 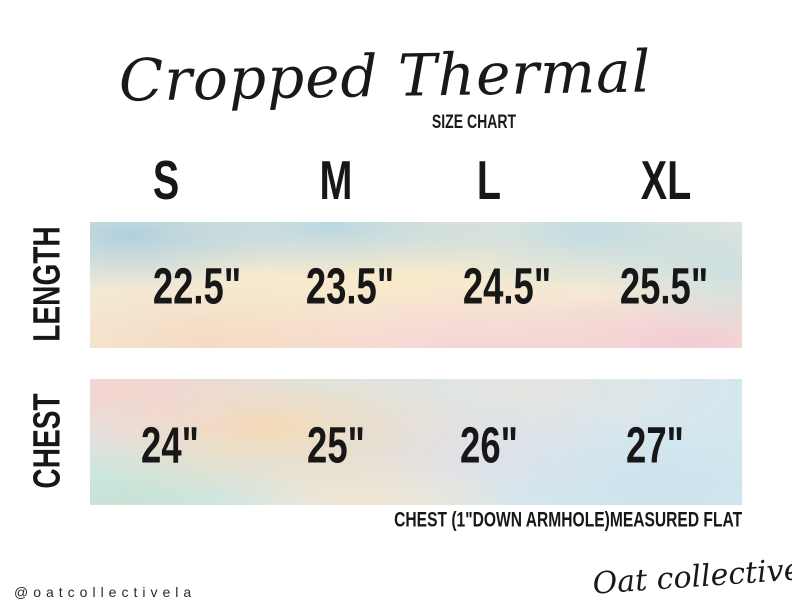 What do you see at coordinates (655, 446) in the screenshot?
I see `chest-value-xl: 27"` at bounding box center [655, 446].